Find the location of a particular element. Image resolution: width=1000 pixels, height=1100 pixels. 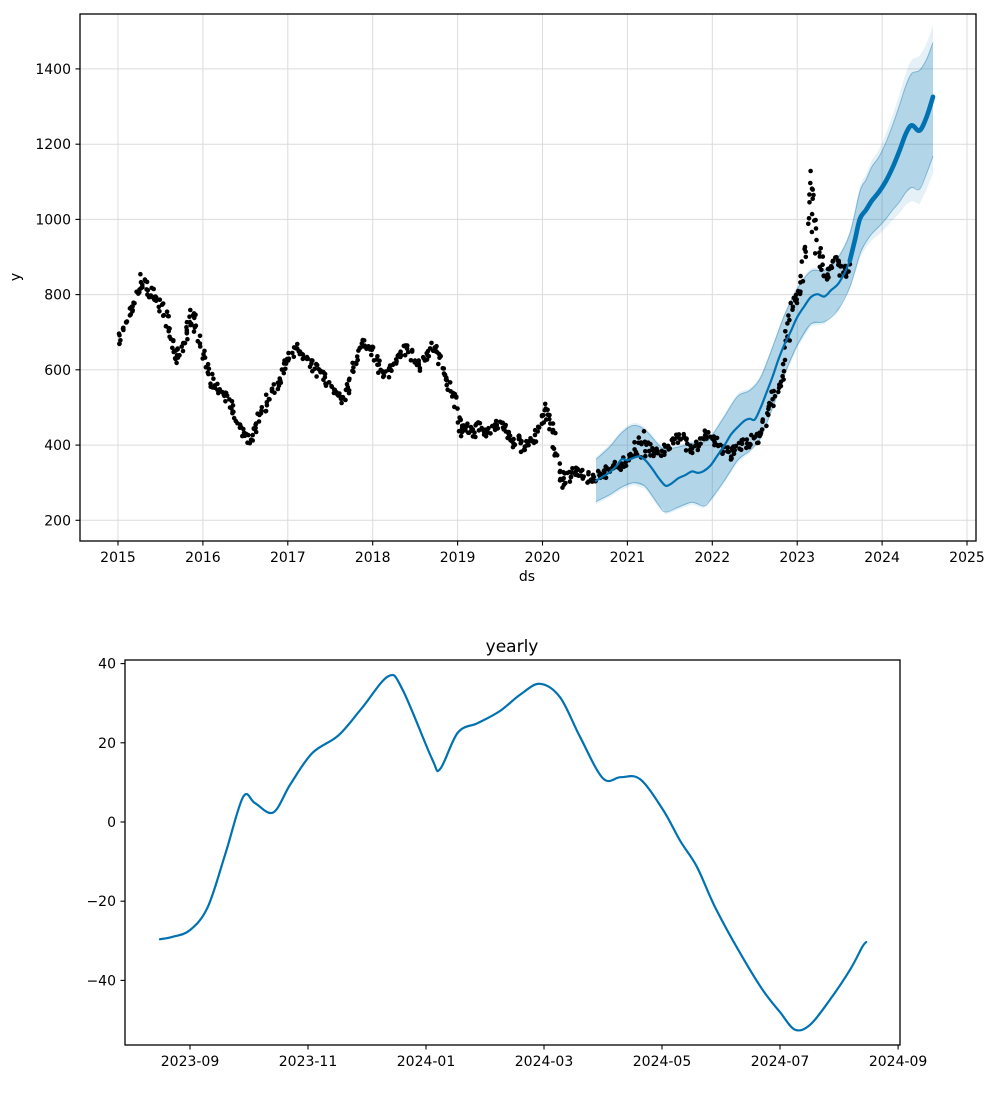

y-tick-label: −40 is located at coordinates (101, 981).